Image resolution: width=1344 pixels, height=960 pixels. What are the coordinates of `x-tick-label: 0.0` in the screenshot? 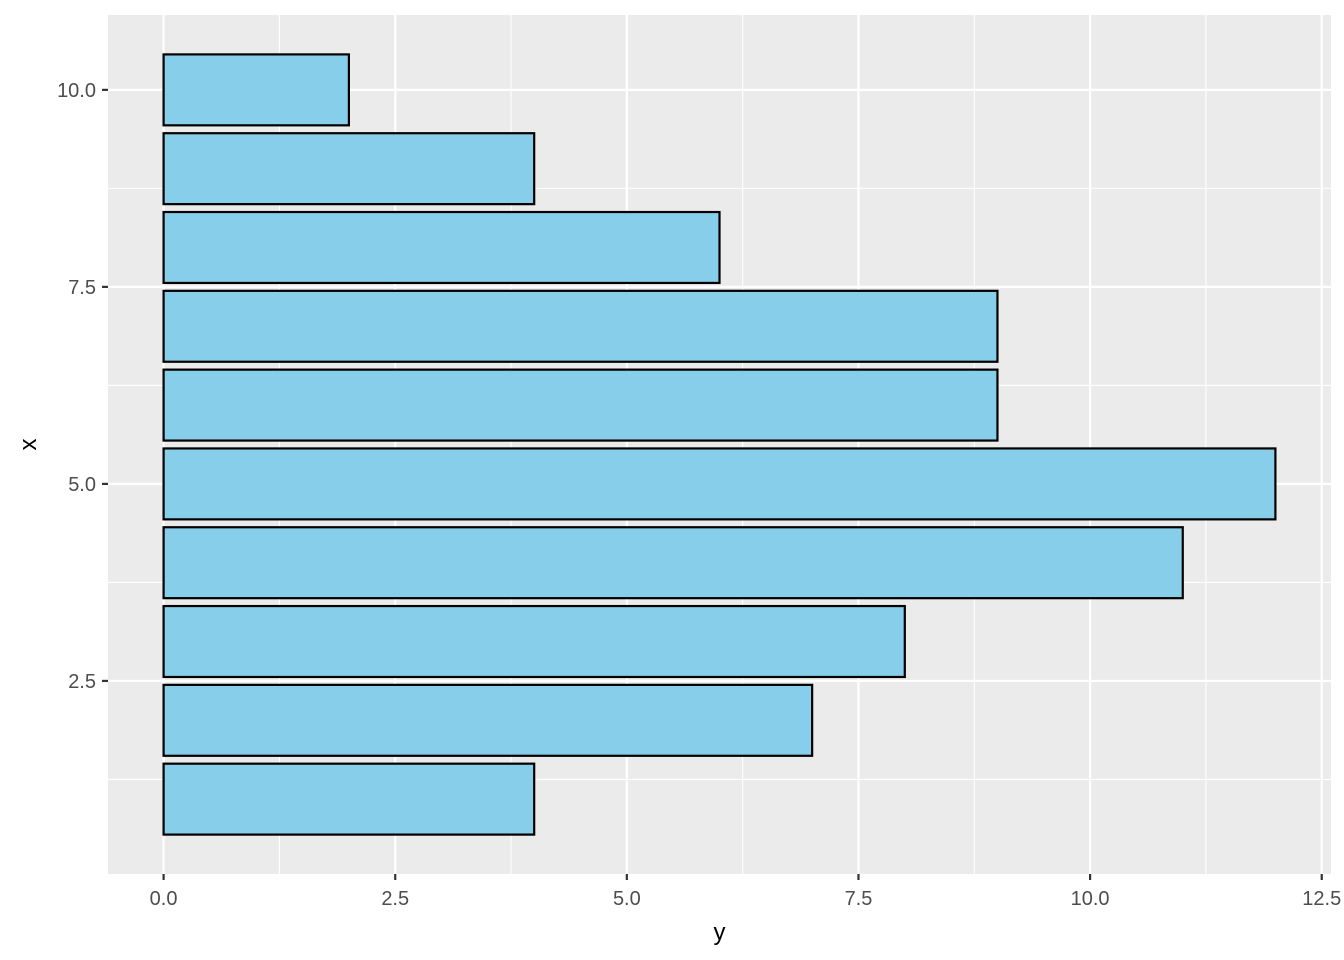 It's located at (164, 899).